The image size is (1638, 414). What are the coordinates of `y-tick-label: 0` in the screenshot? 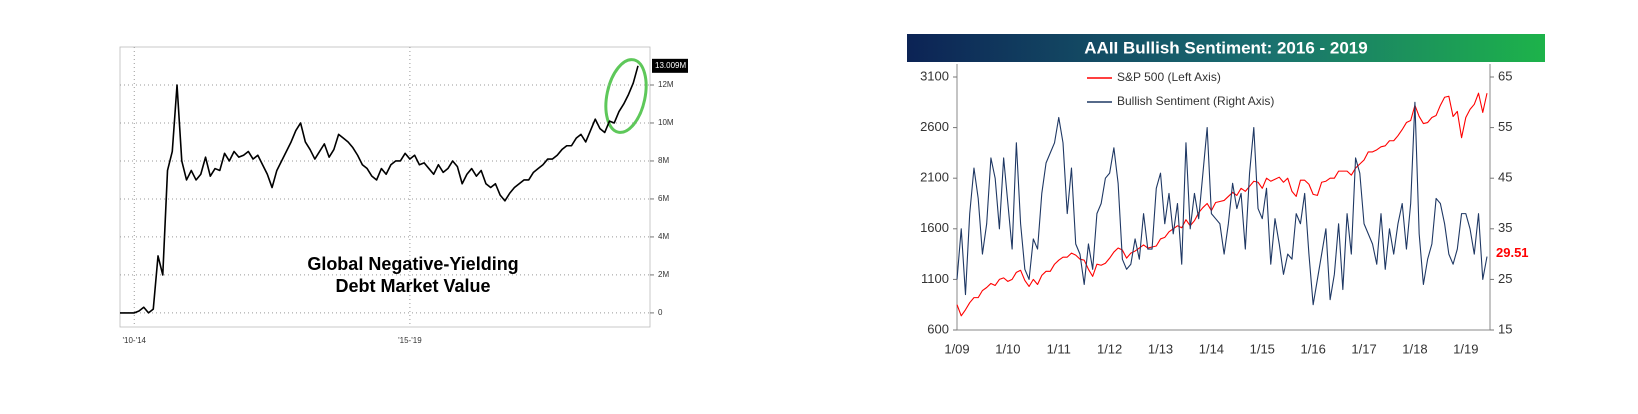 It's located at (660, 312).